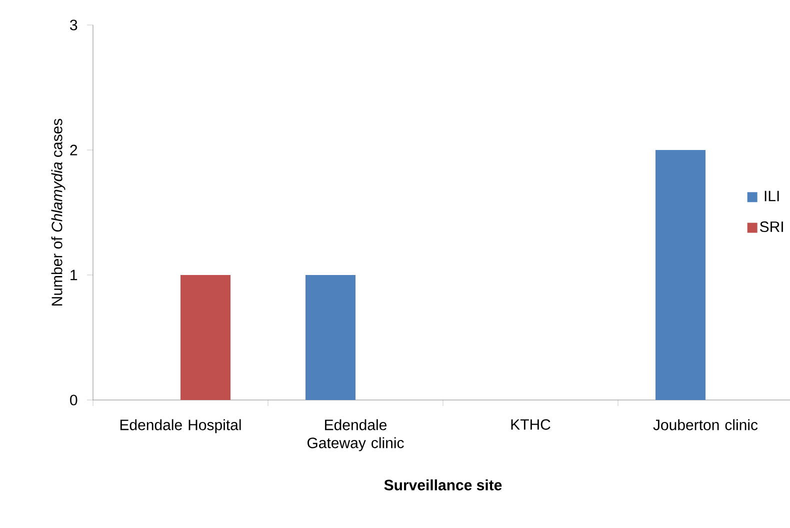  Describe the element at coordinates (74, 150) in the screenshot. I see `y-tick-label: 2` at that location.